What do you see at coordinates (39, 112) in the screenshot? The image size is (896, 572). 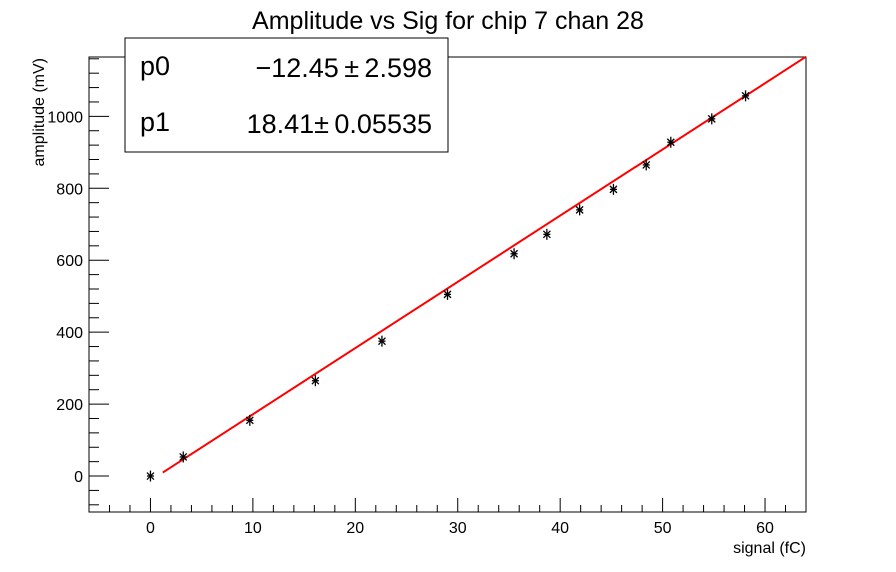 I see `y-axis-label: amplitude (mV)` at bounding box center [39, 112].